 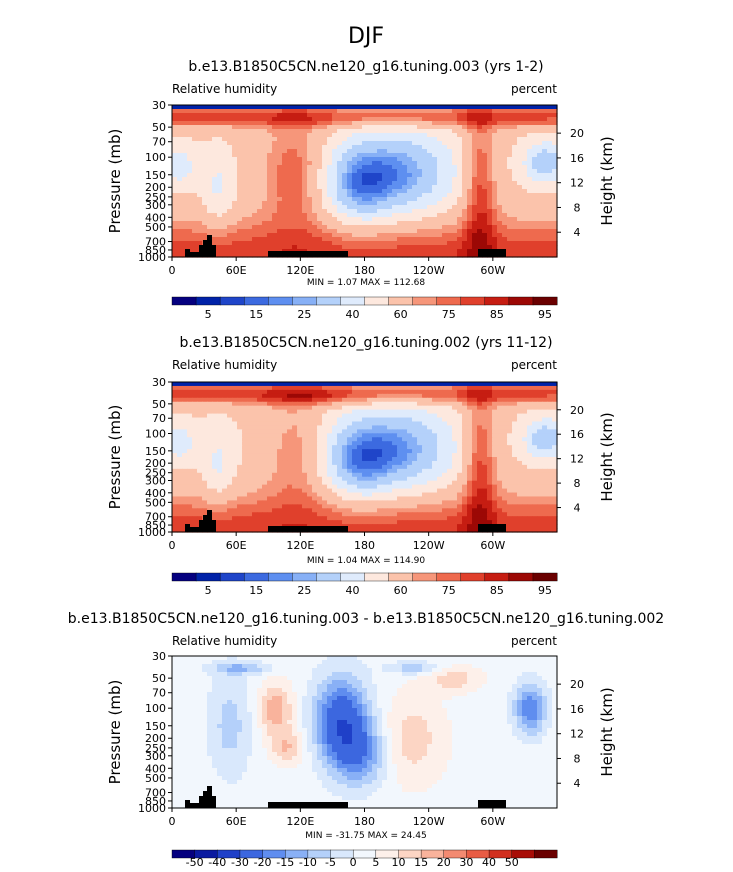 I want to click on x-tick-label: 120E, so click(x=300, y=270).